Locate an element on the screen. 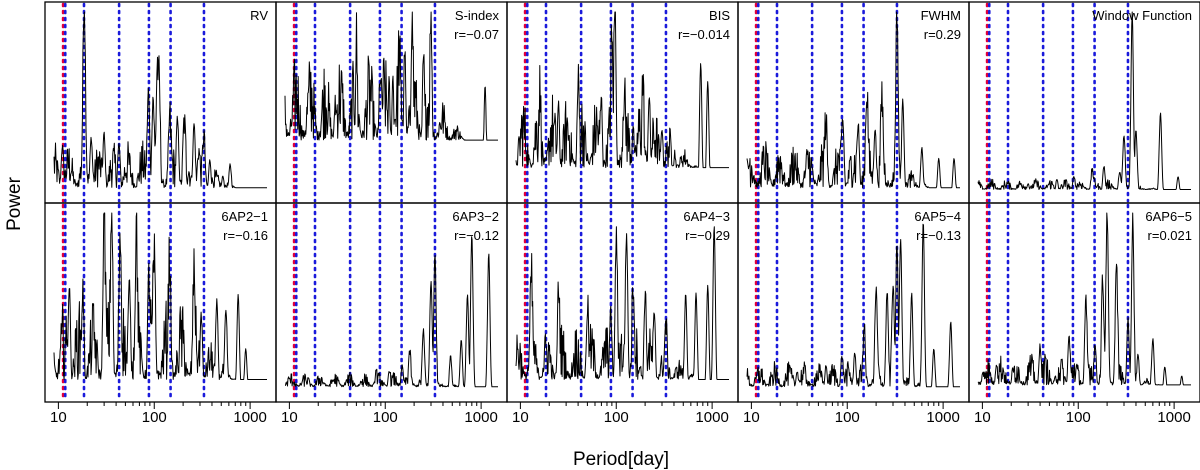  panel-1: RV is located at coordinates (160, 102).